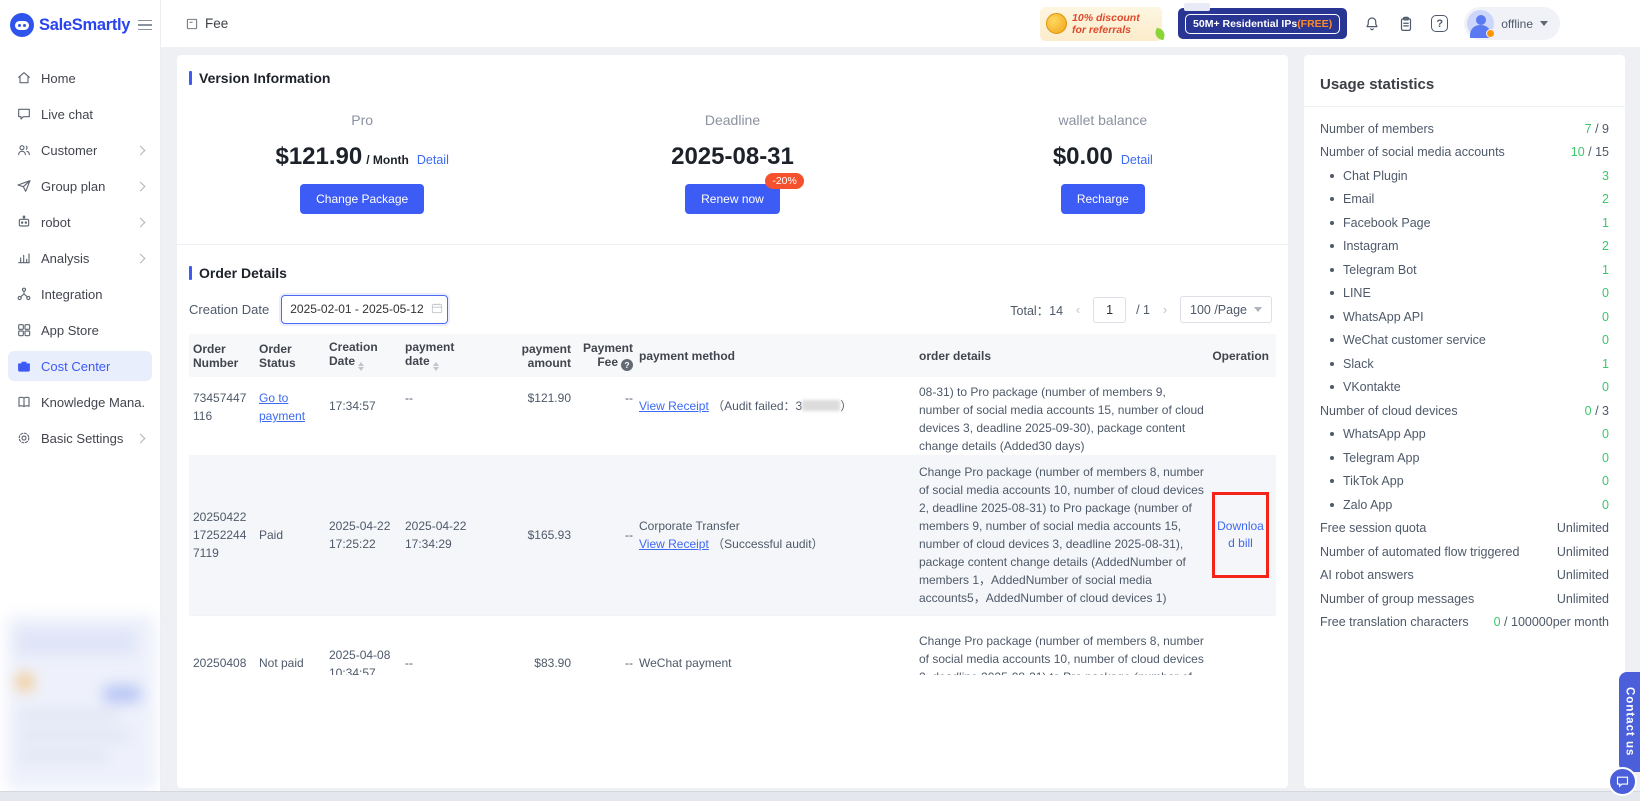 Image resolution: width=1640 pixels, height=801 pixels. I want to click on sidebar-nav: Home Live chat Customer Group plan robot, so click(80, 258).